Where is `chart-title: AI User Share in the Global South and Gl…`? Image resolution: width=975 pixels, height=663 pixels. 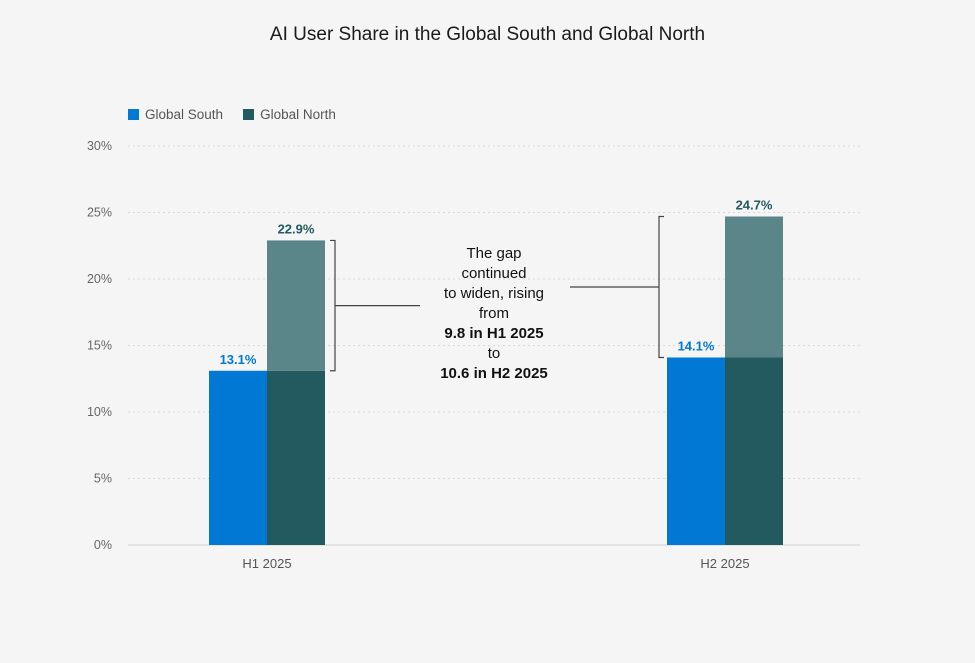
chart-title: AI User Share in the Global South and Gl… is located at coordinates (487, 34).